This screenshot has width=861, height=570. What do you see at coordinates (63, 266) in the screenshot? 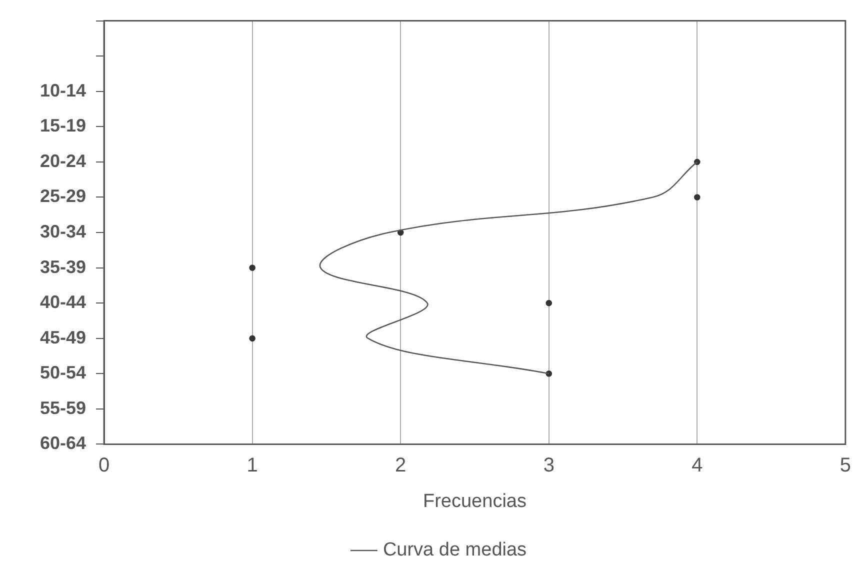
I see `y-tick-label: 35-39` at bounding box center [63, 266].